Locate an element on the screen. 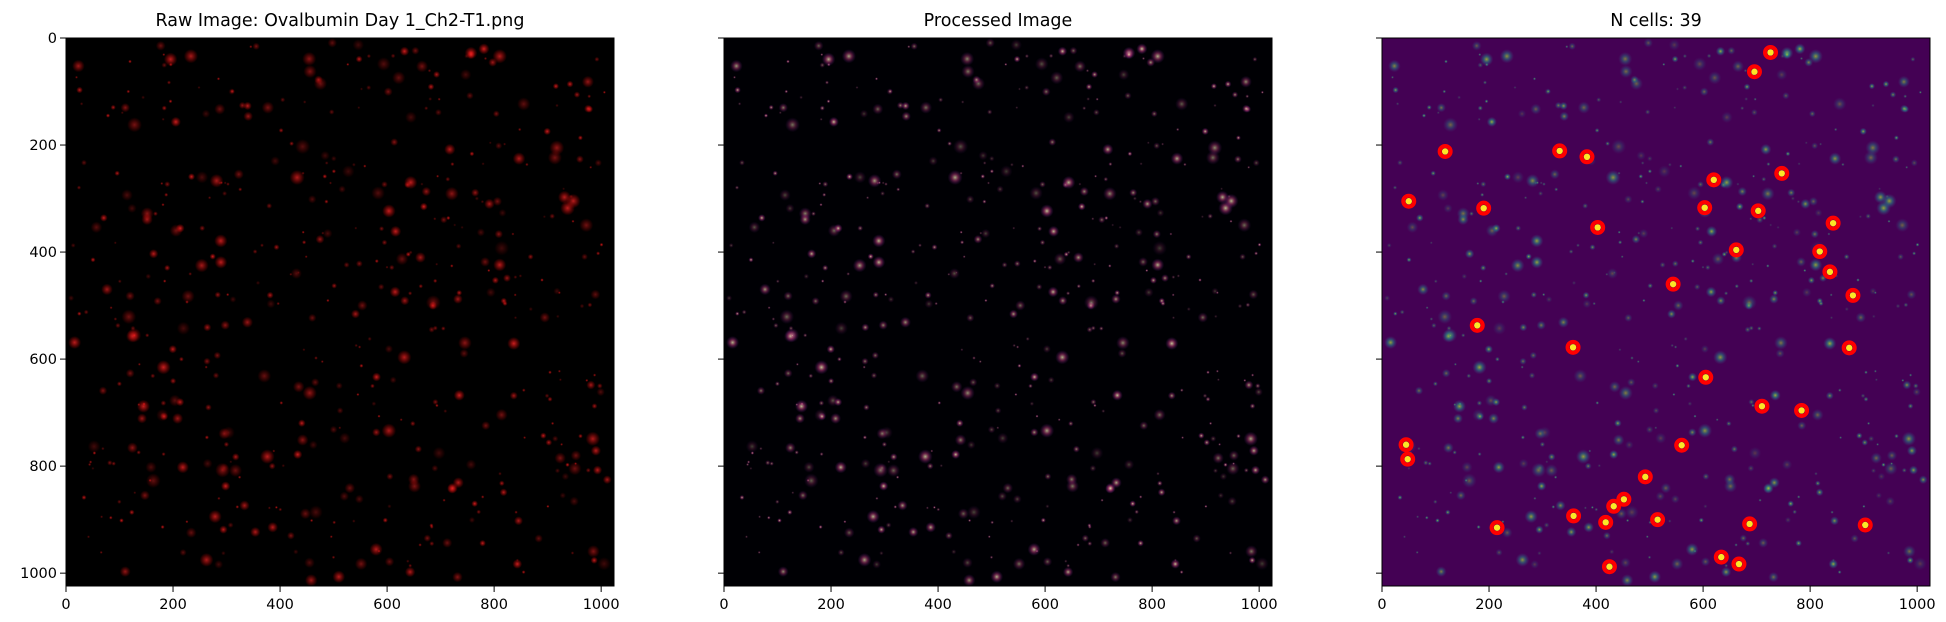 The width and height of the screenshot is (1946, 622). cell-center is located at coordinates (1705, 377).